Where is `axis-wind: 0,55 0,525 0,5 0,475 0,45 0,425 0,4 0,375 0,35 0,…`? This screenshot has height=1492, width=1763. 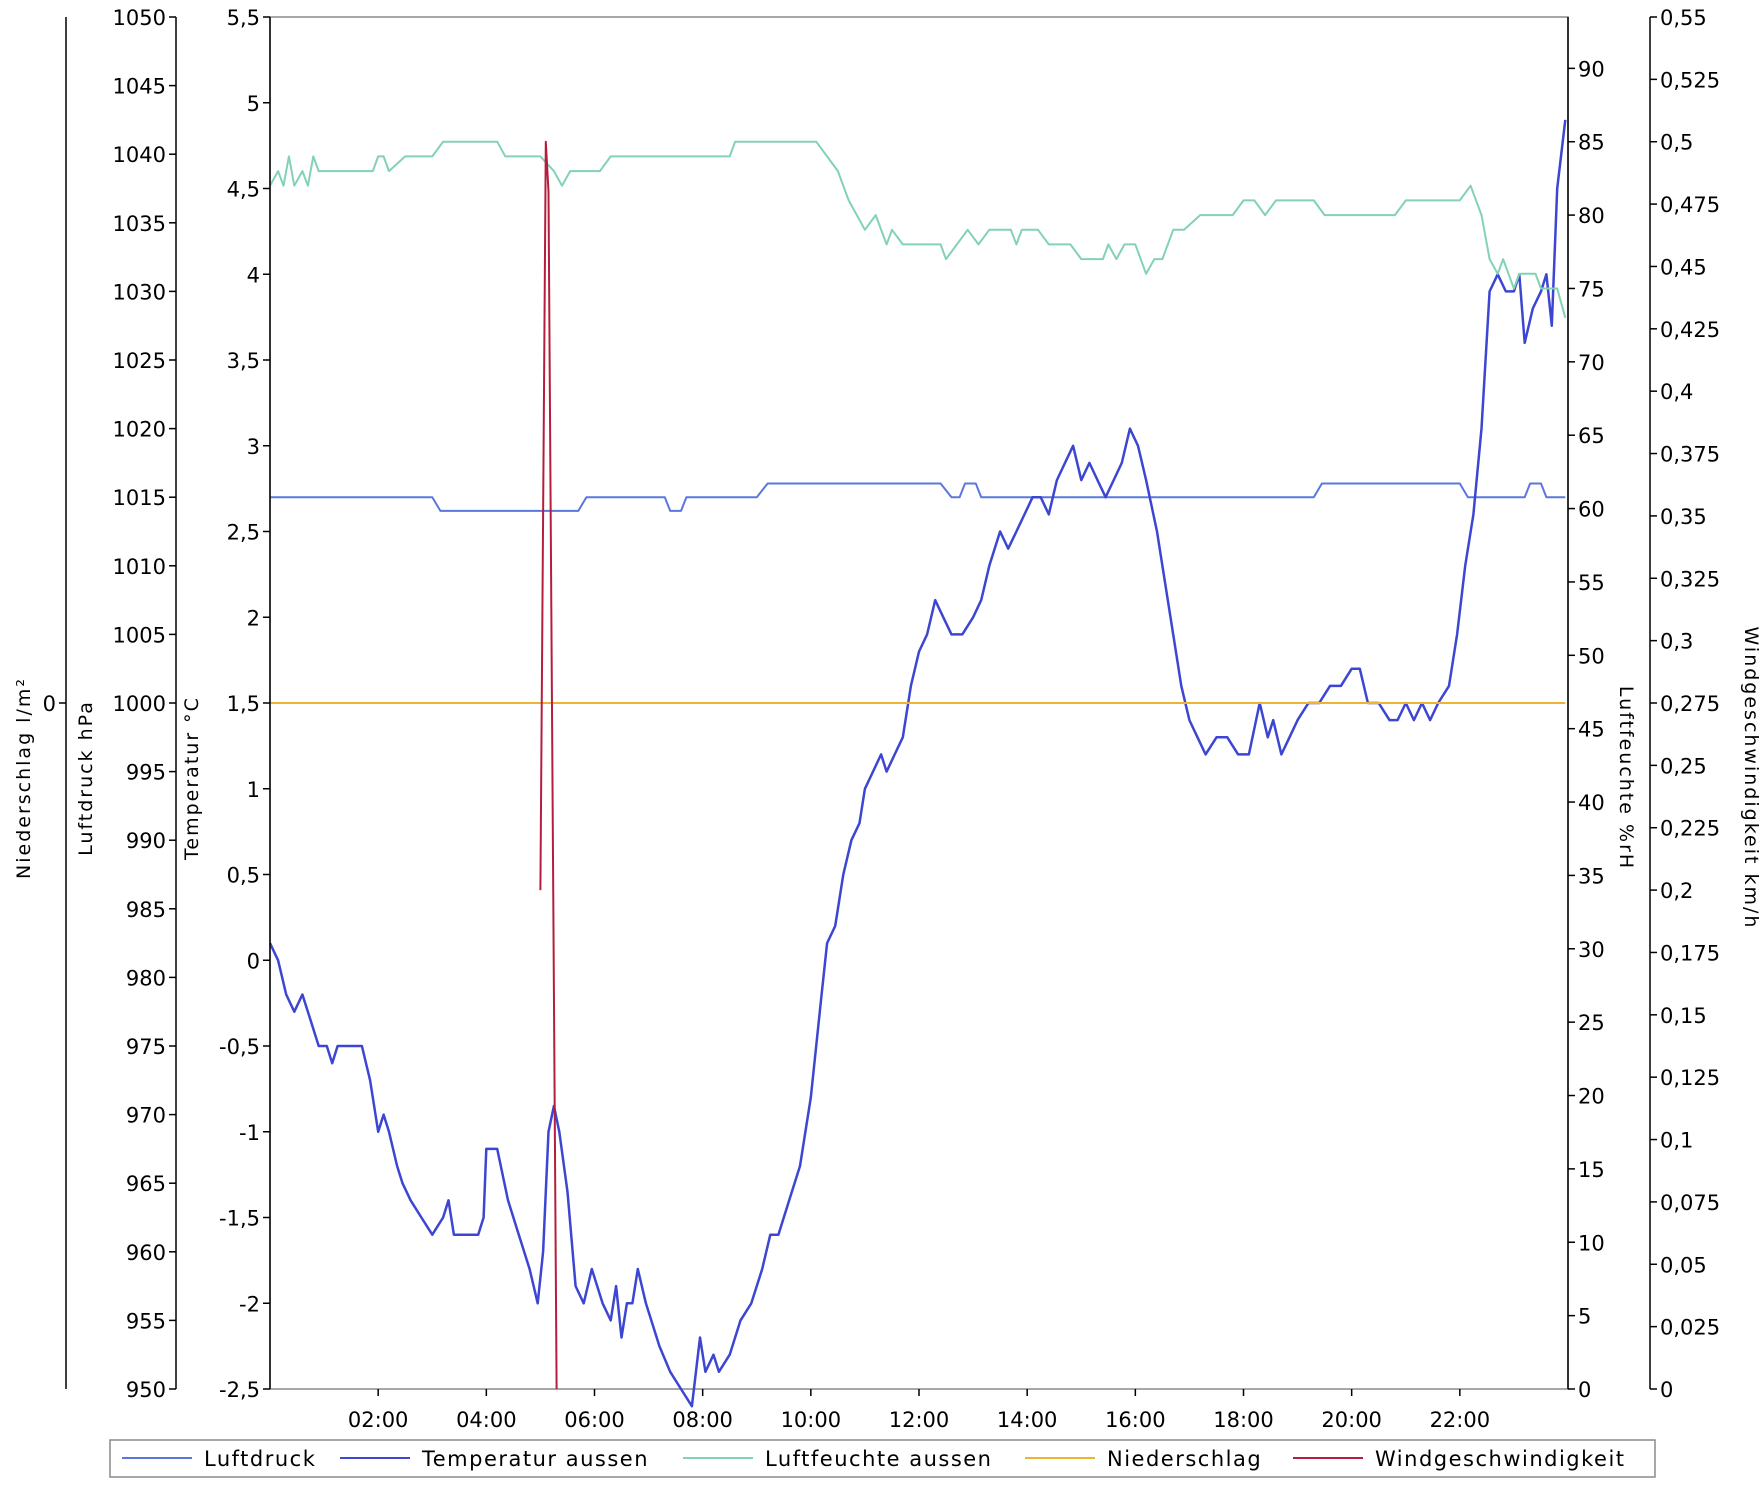 axis-wind: 0,55 0,525 0,5 0,475 0,45 0,425 0,4 0,375 0,35 0,… is located at coordinates (1705, 704).